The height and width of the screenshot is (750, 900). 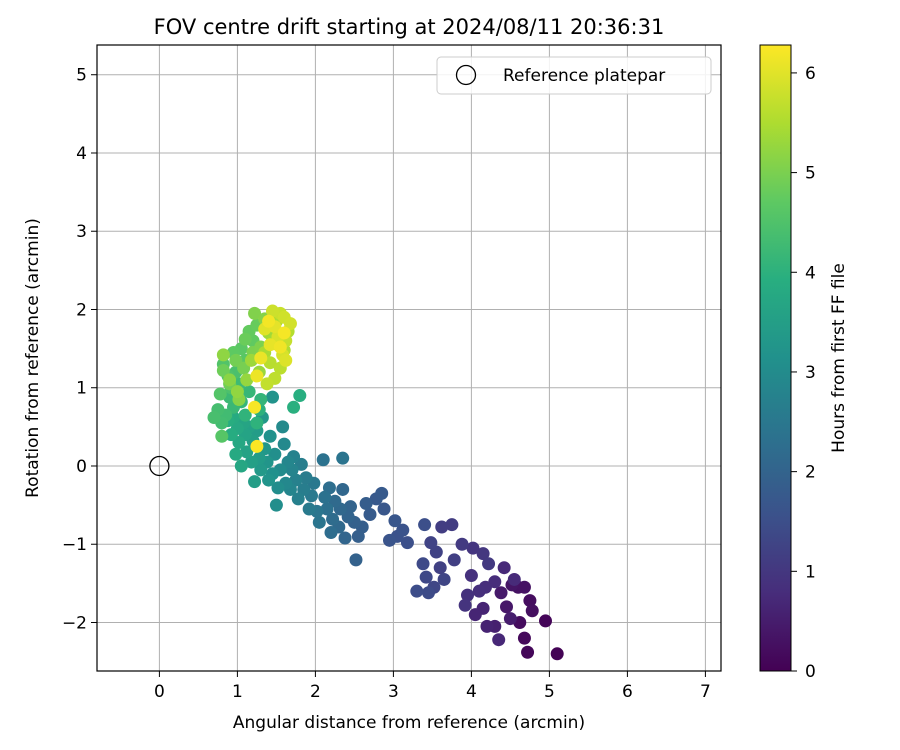 What do you see at coordinates (81, 154) in the screenshot?
I see `y-tick-label: 4` at bounding box center [81, 154].